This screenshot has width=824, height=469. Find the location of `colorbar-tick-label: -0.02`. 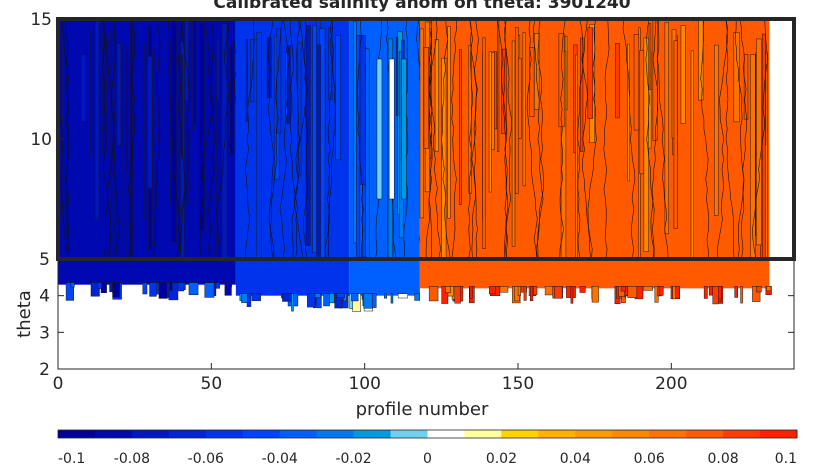

colorbar-tick-label: -0.02 is located at coordinates (353, 459).